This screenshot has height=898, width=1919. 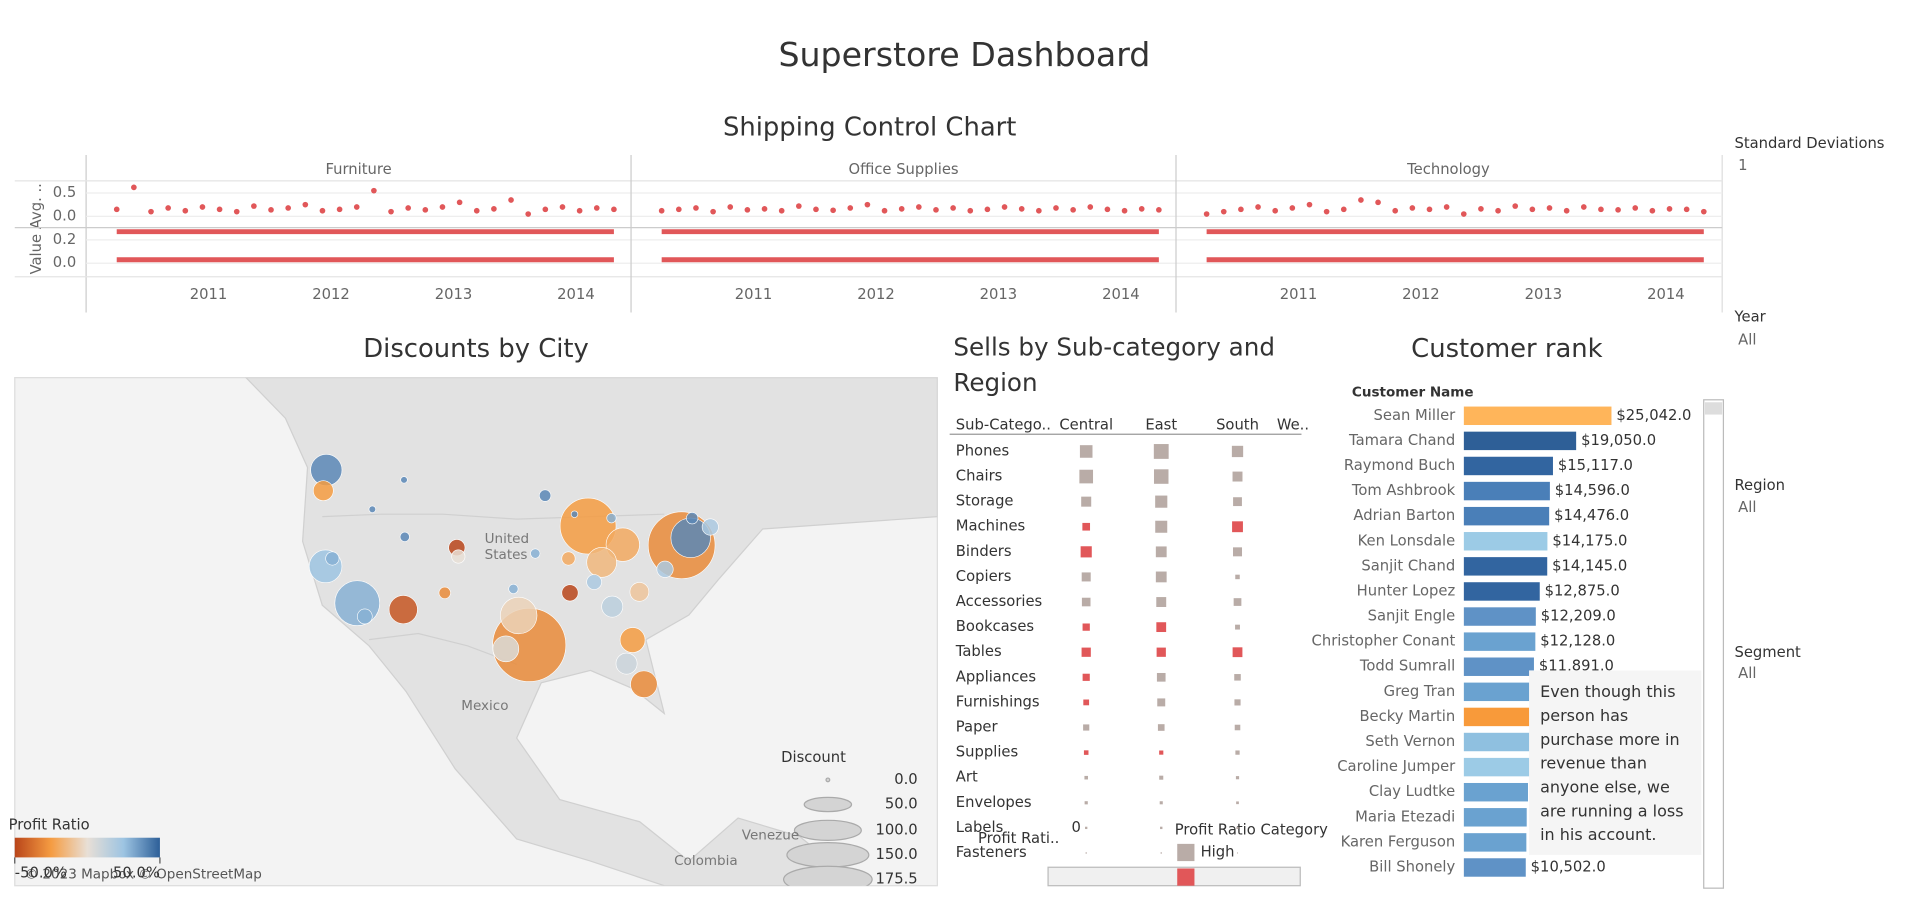 I want to click on scrollbar-thumb, so click(x=1713, y=408).